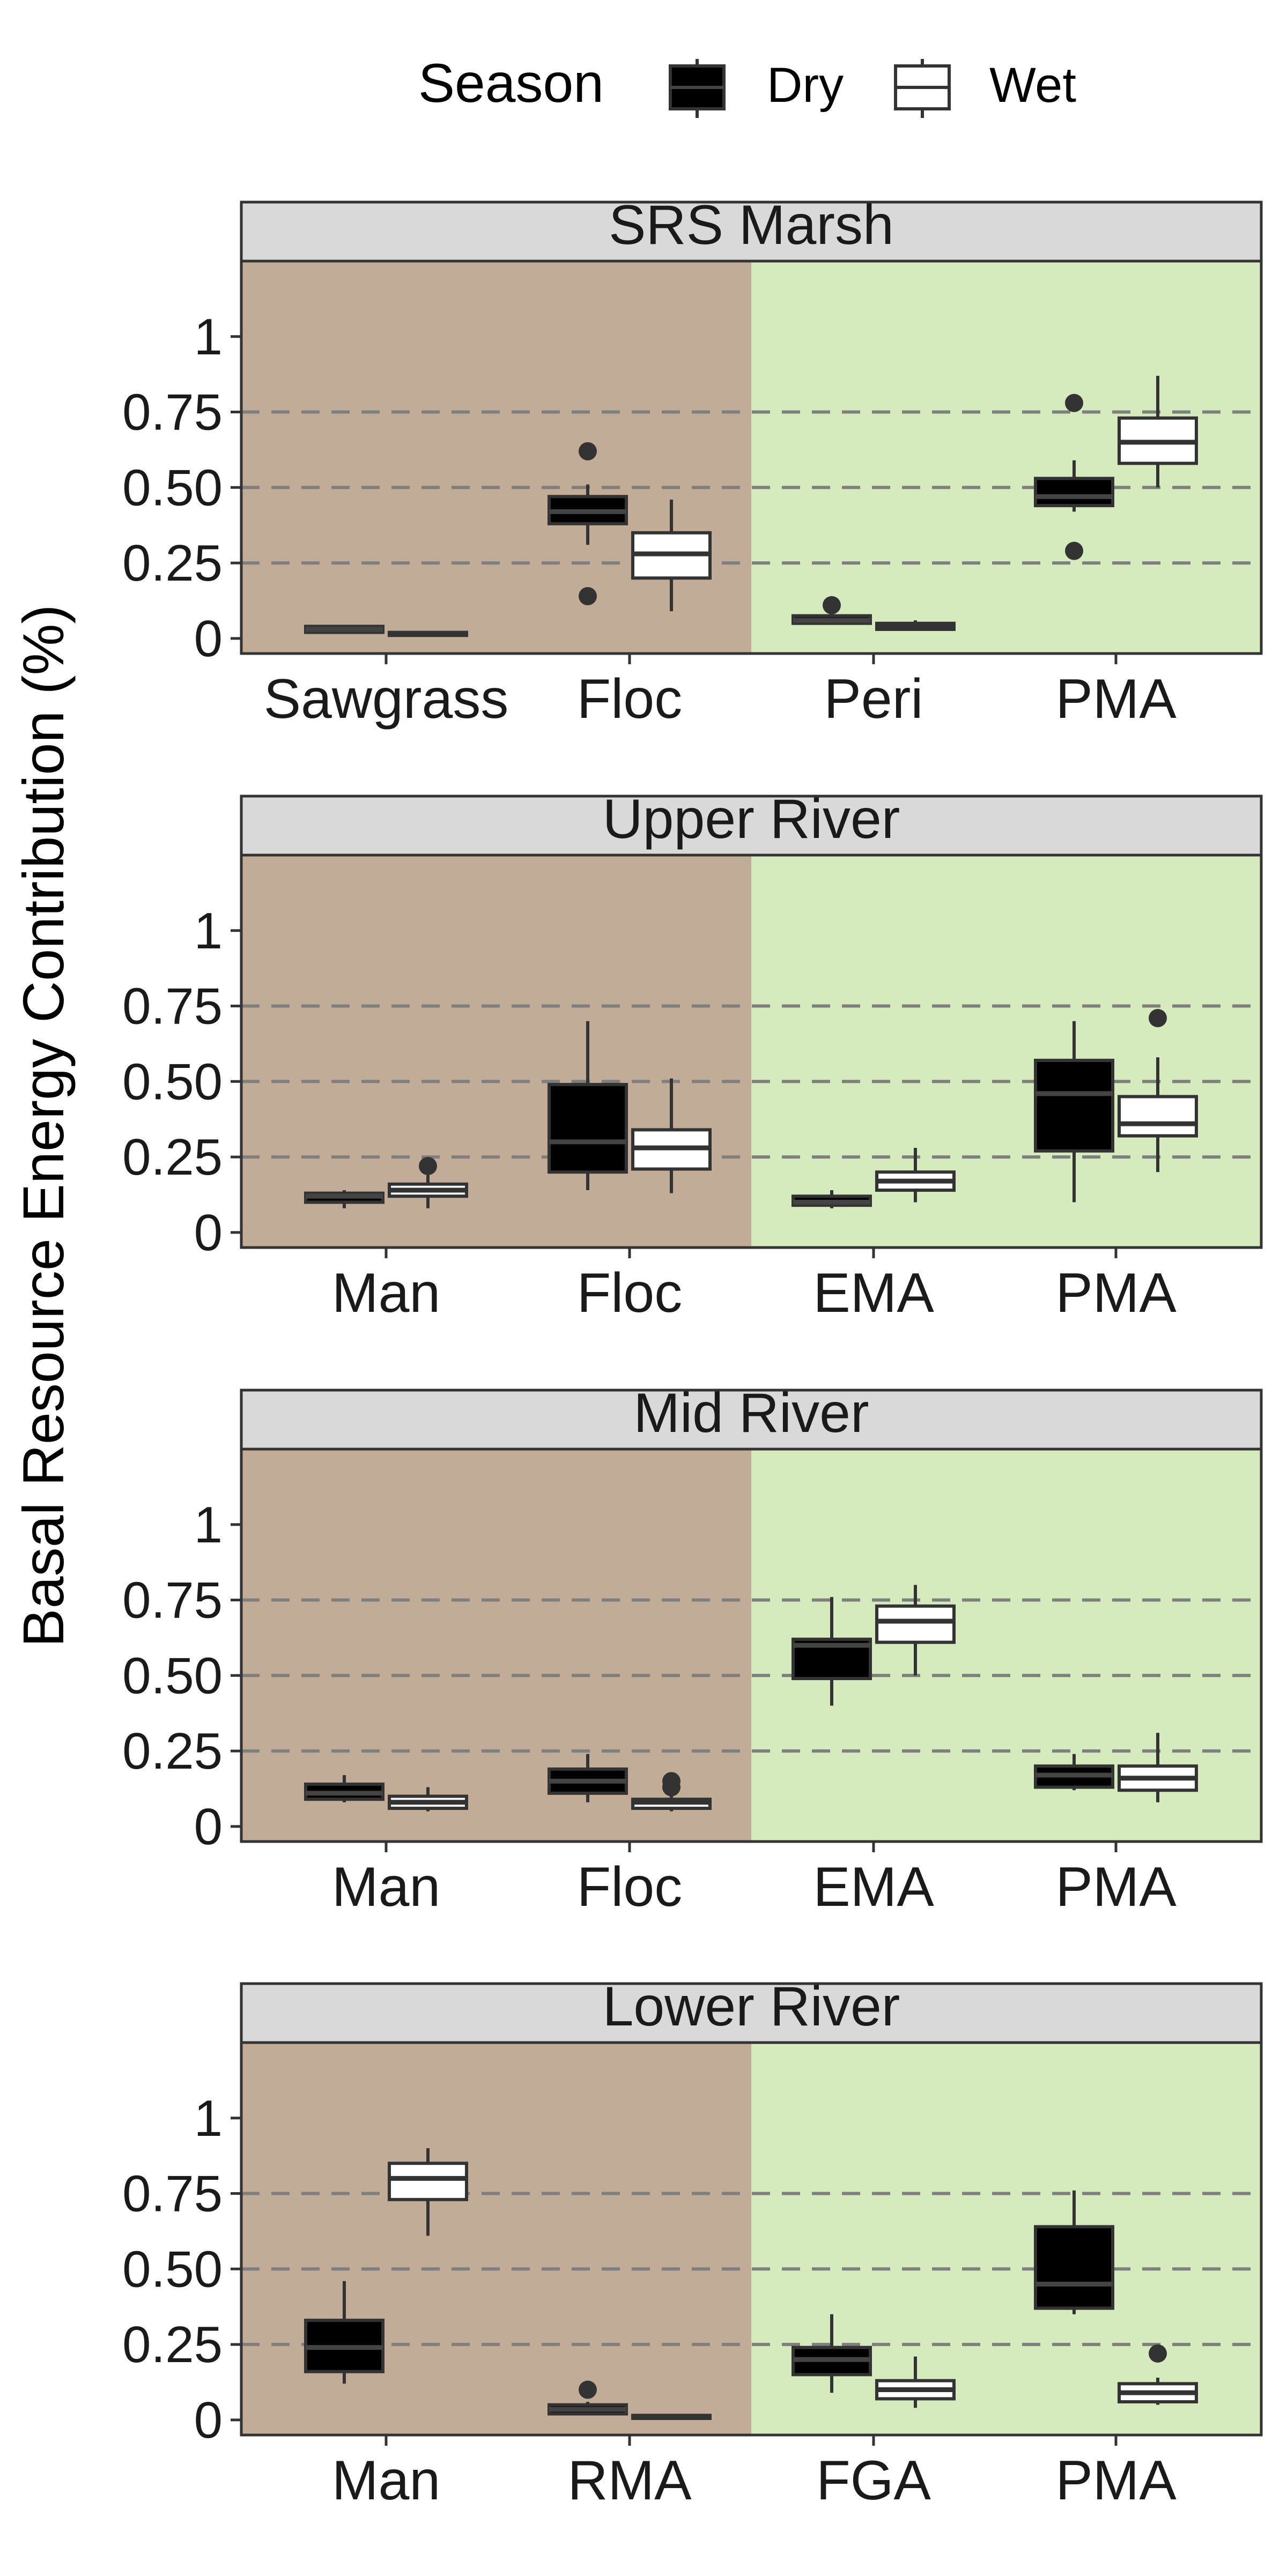 This screenshot has height=2576, width=1287. Describe the element at coordinates (629, 2481) in the screenshot. I see `x-tick-label: RMA` at that location.